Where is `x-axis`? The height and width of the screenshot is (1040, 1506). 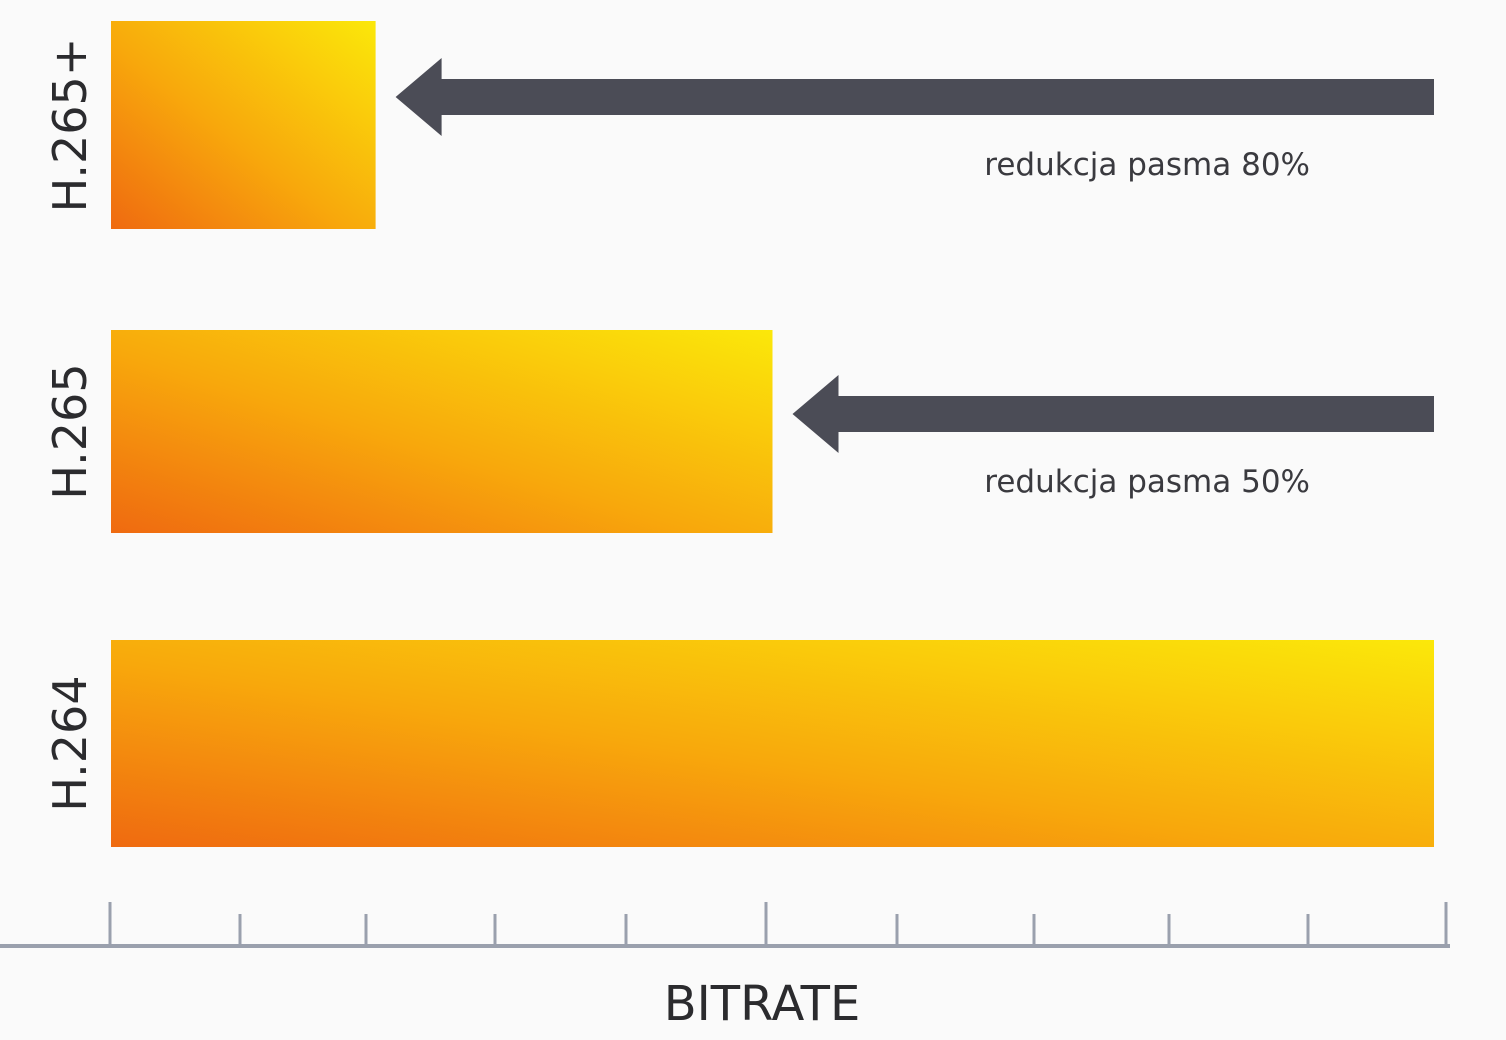 x-axis is located at coordinates (725, 925).